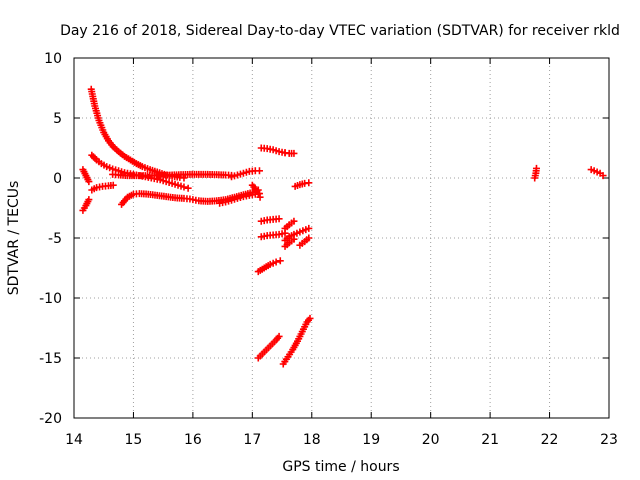  Describe the element at coordinates (609, 440) in the screenshot. I see `x-tick-label: 23` at that location.